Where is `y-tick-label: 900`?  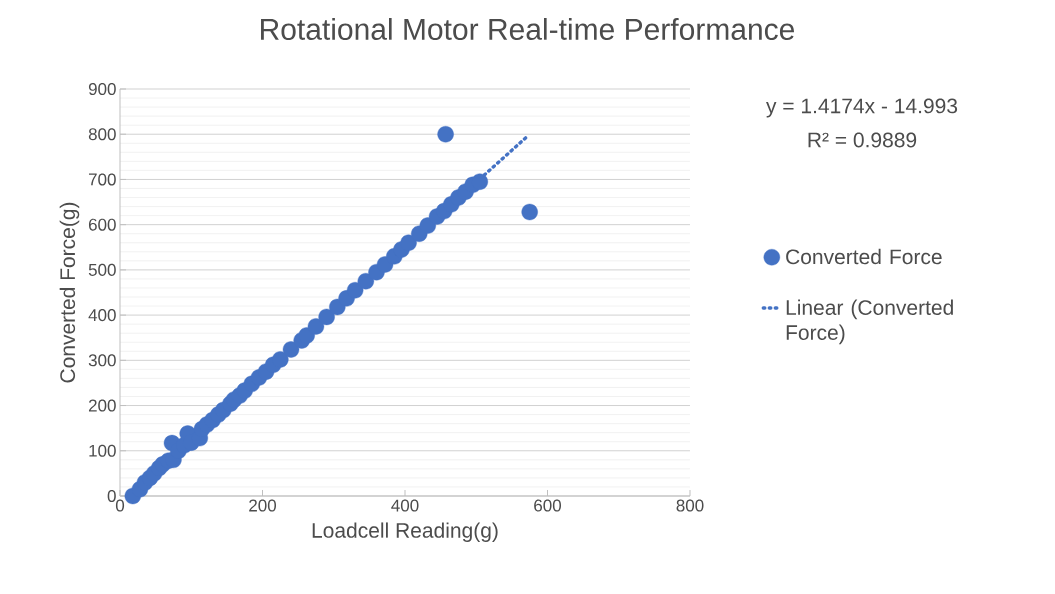
y-tick-label: 900 is located at coordinates (102, 89).